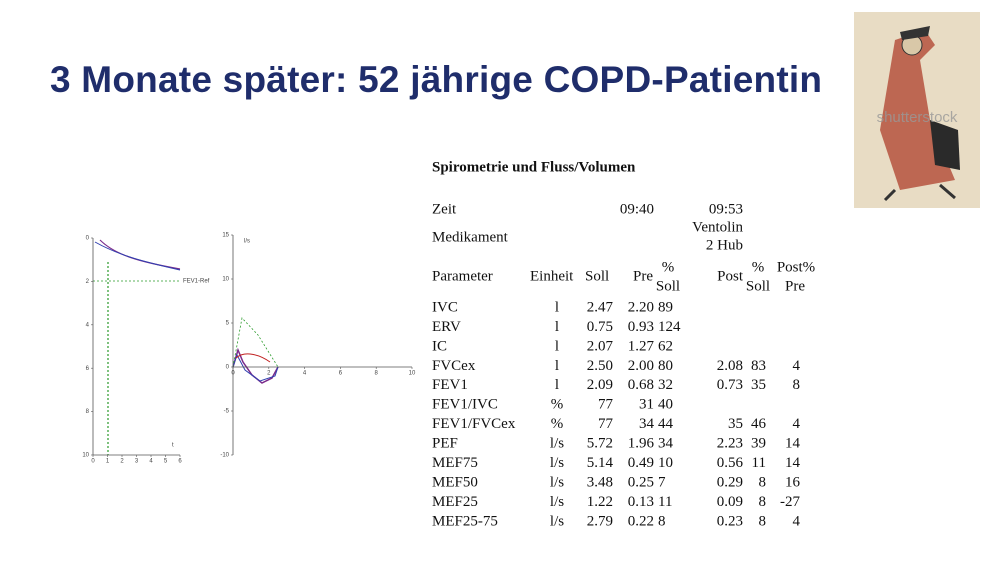 This screenshot has width=1000, height=563. Describe the element at coordinates (439, 346) in the screenshot. I see `table-cell: IC` at that location.